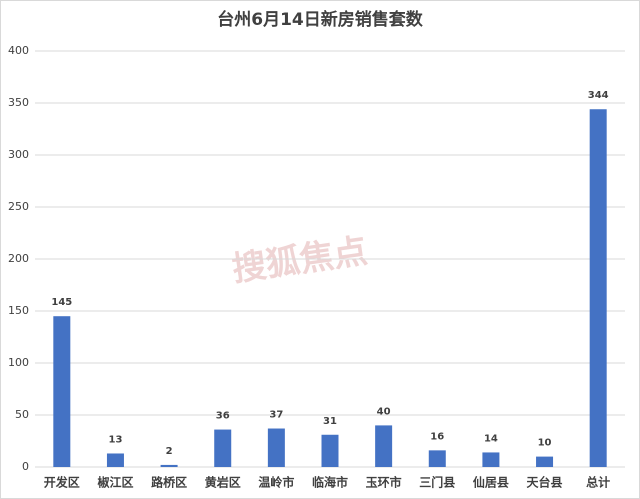  What do you see at coordinates (61, 302) in the screenshot?
I see `value-label: 145` at bounding box center [61, 302].